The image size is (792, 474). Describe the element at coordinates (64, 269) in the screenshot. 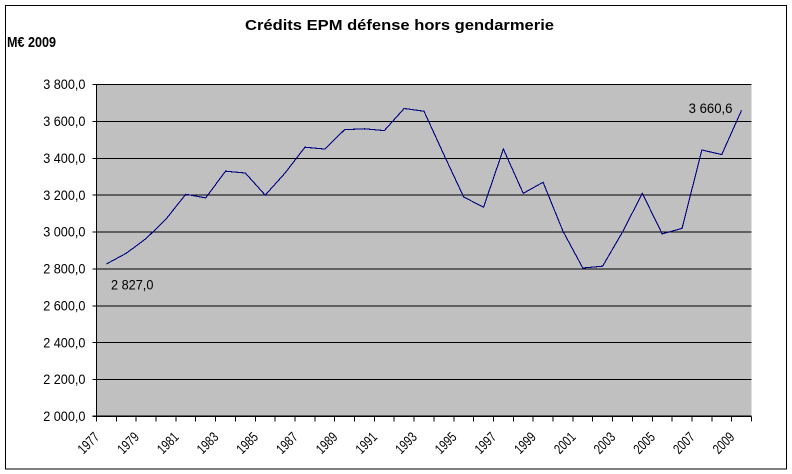

I see `svg-text: 2 800,0` at that location.